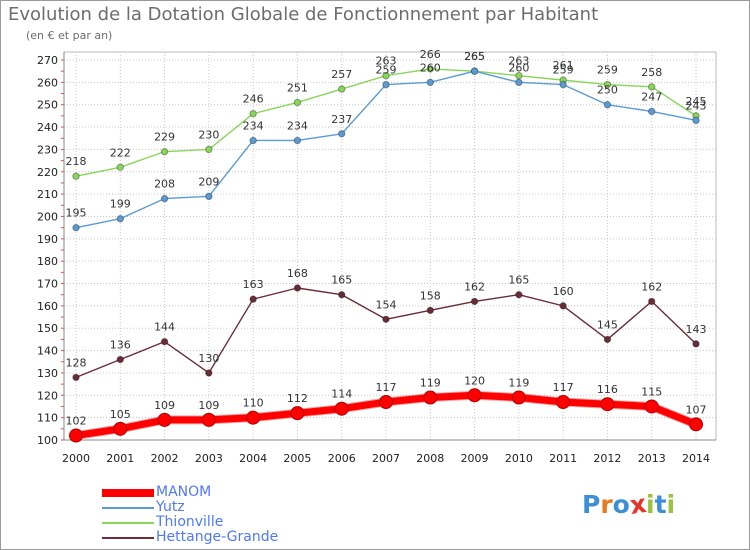 This screenshot has width=750, height=550. What do you see at coordinates (170, 507) in the screenshot?
I see `legend-label: Yutz` at bounding box center [170, 507].